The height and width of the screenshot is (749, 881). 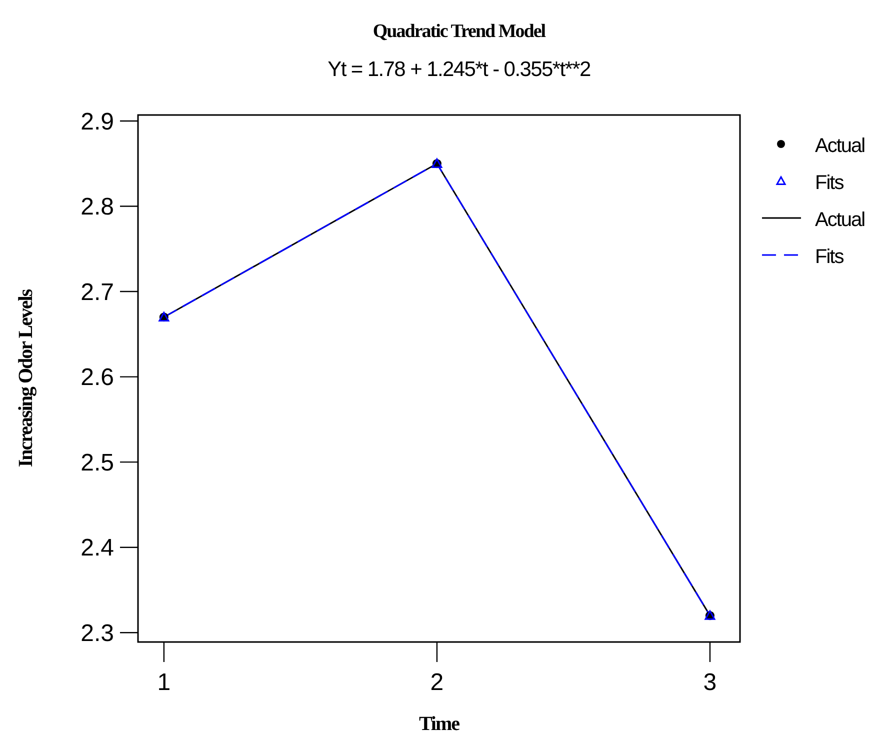 What do you see at coordinates (164, 682) in the screenshot?
I see `x-tick-label: 1` at bounding box center [164, 682].